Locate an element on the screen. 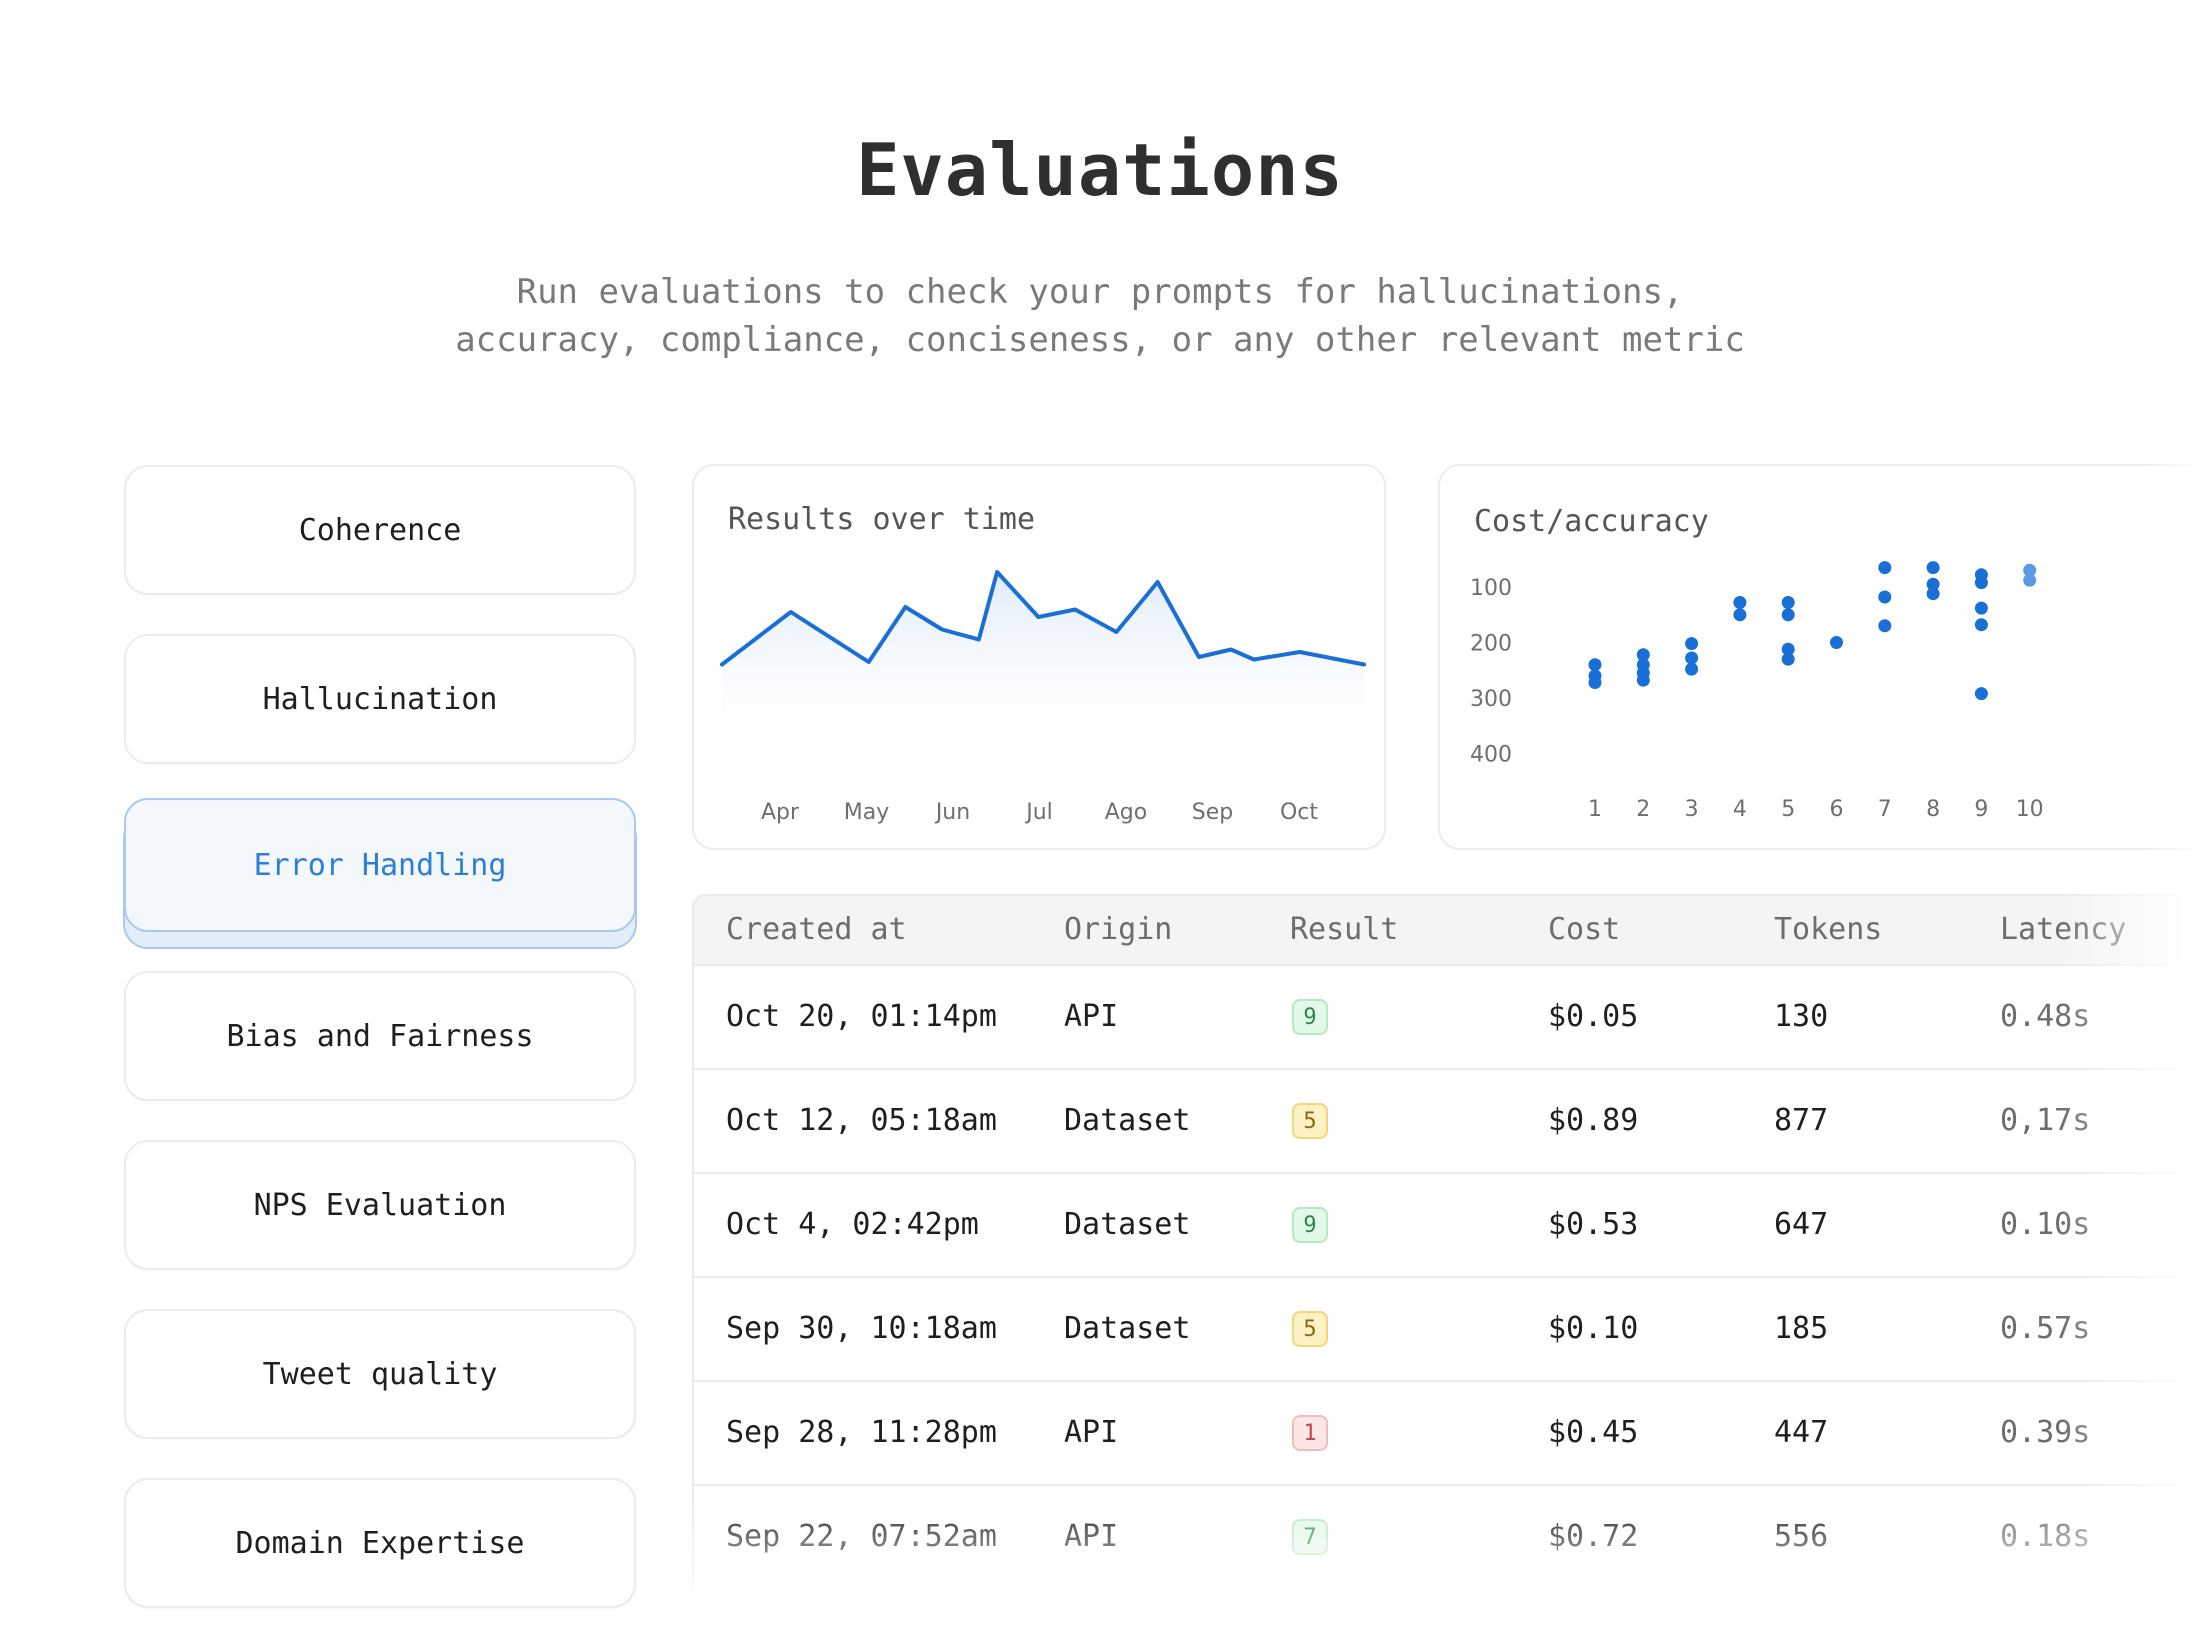 The image size is (2200, 1642). x-tick-label: Jun is located at coordinates (952, 812).